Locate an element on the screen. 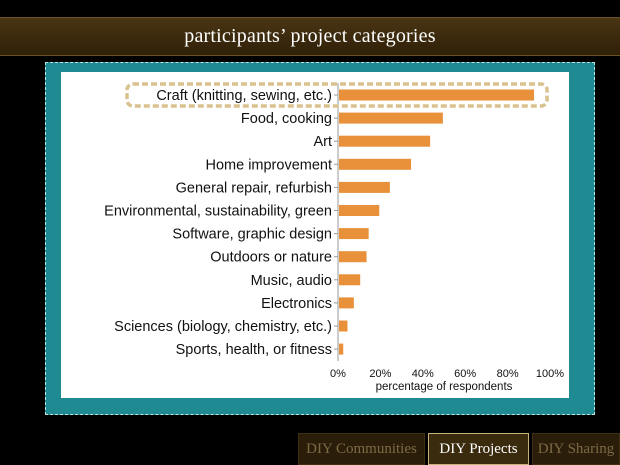 The image size is (620, 465). slide-title-bar: participants’ project categories is located at coordinates (310, 36).